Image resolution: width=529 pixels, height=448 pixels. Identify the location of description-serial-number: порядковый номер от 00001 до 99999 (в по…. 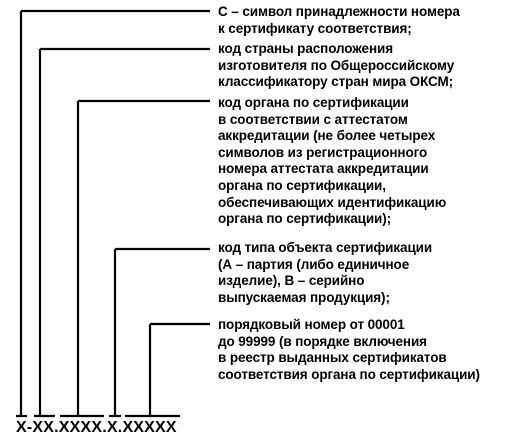
(349, 349).